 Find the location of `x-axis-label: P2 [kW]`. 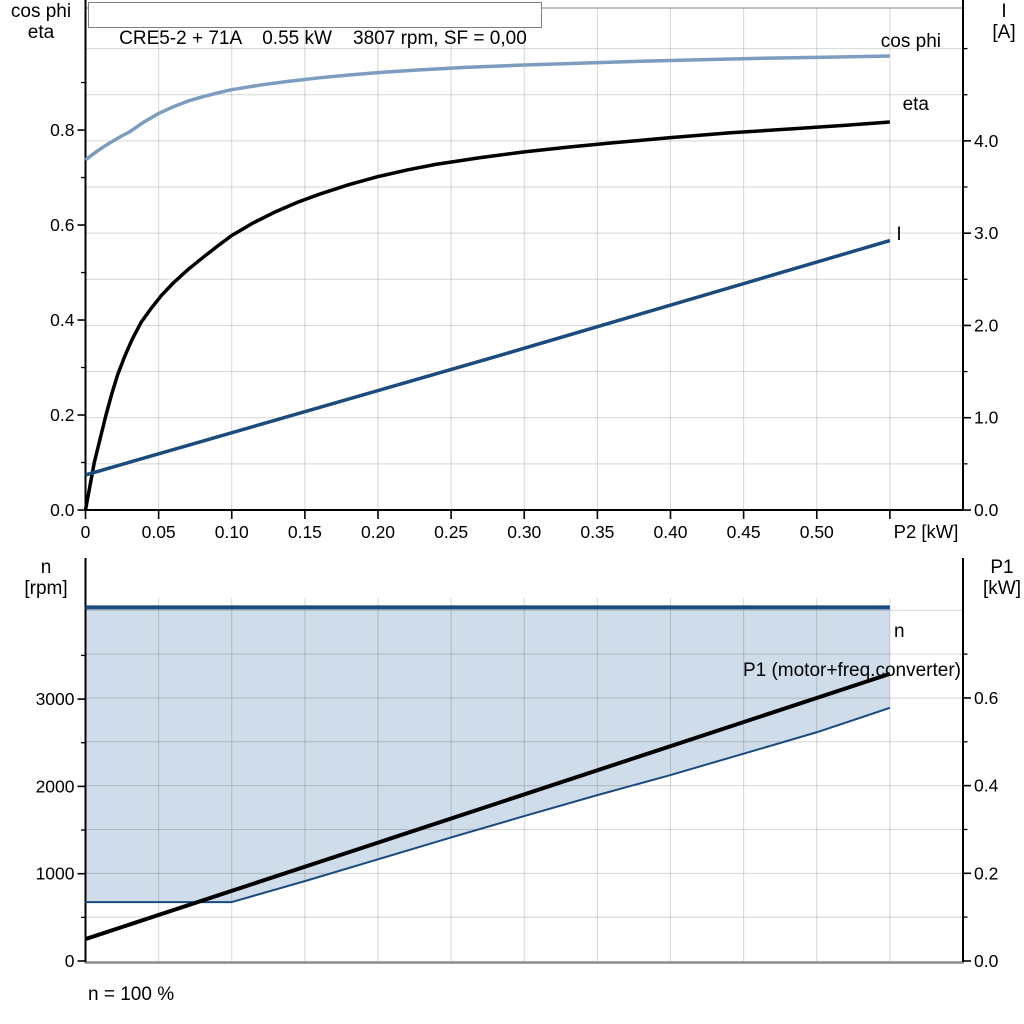

x-axis-label: P2 [kW] is located at coordinates (926, 531).